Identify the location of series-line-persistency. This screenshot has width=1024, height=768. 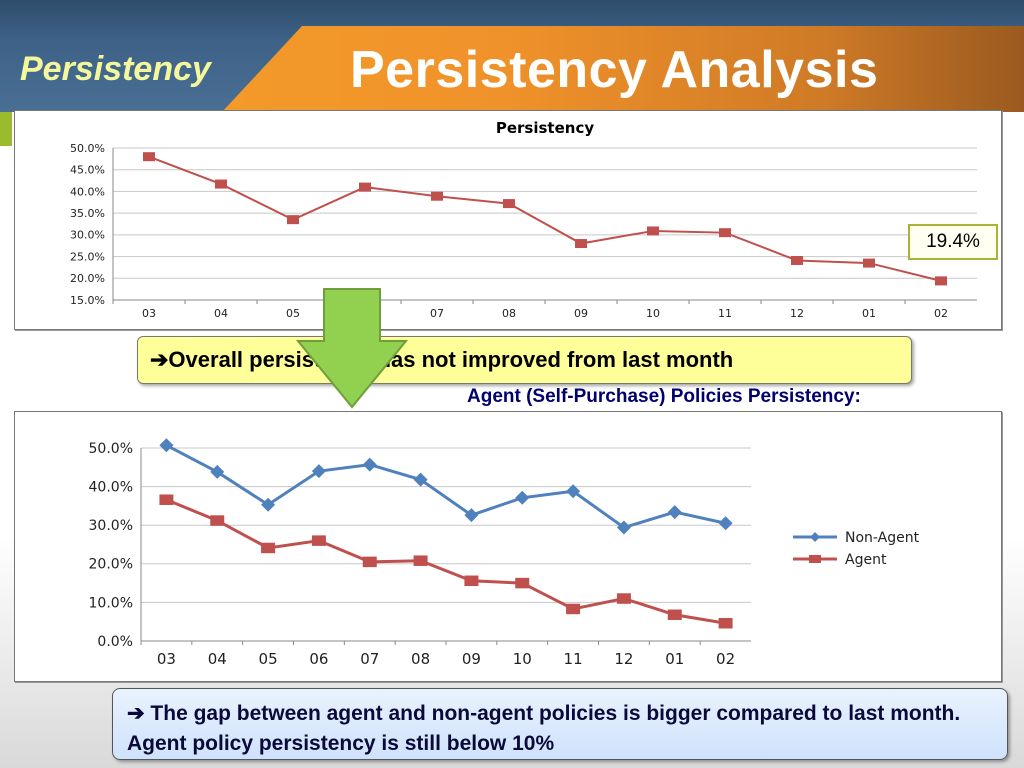
(545, 218).